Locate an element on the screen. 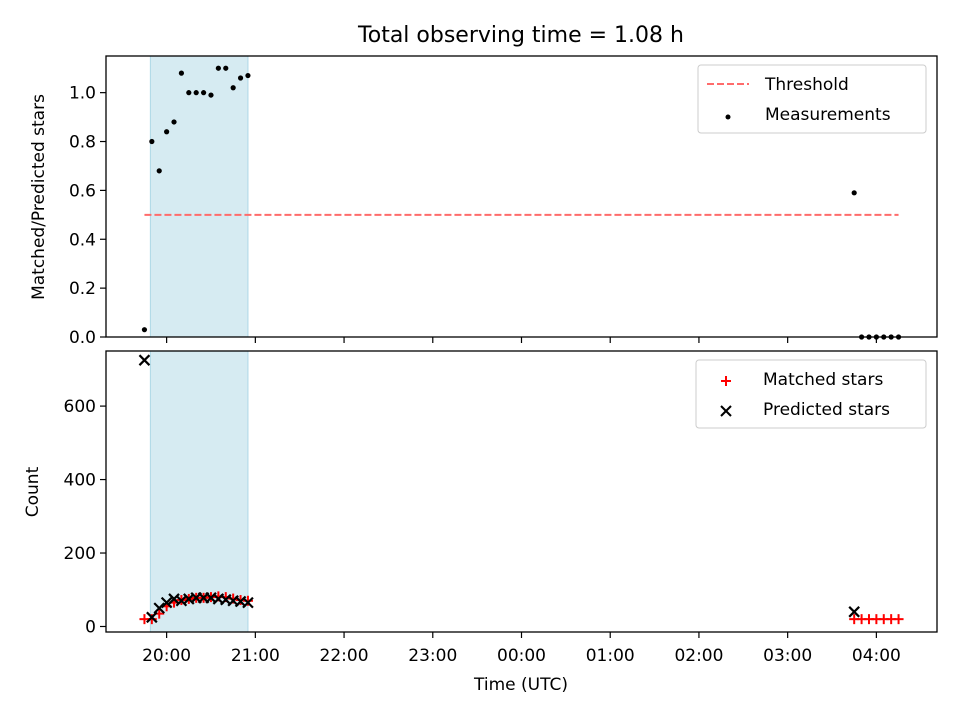  matched-legend-label: Matched stars is located at coordinates (823, 380).